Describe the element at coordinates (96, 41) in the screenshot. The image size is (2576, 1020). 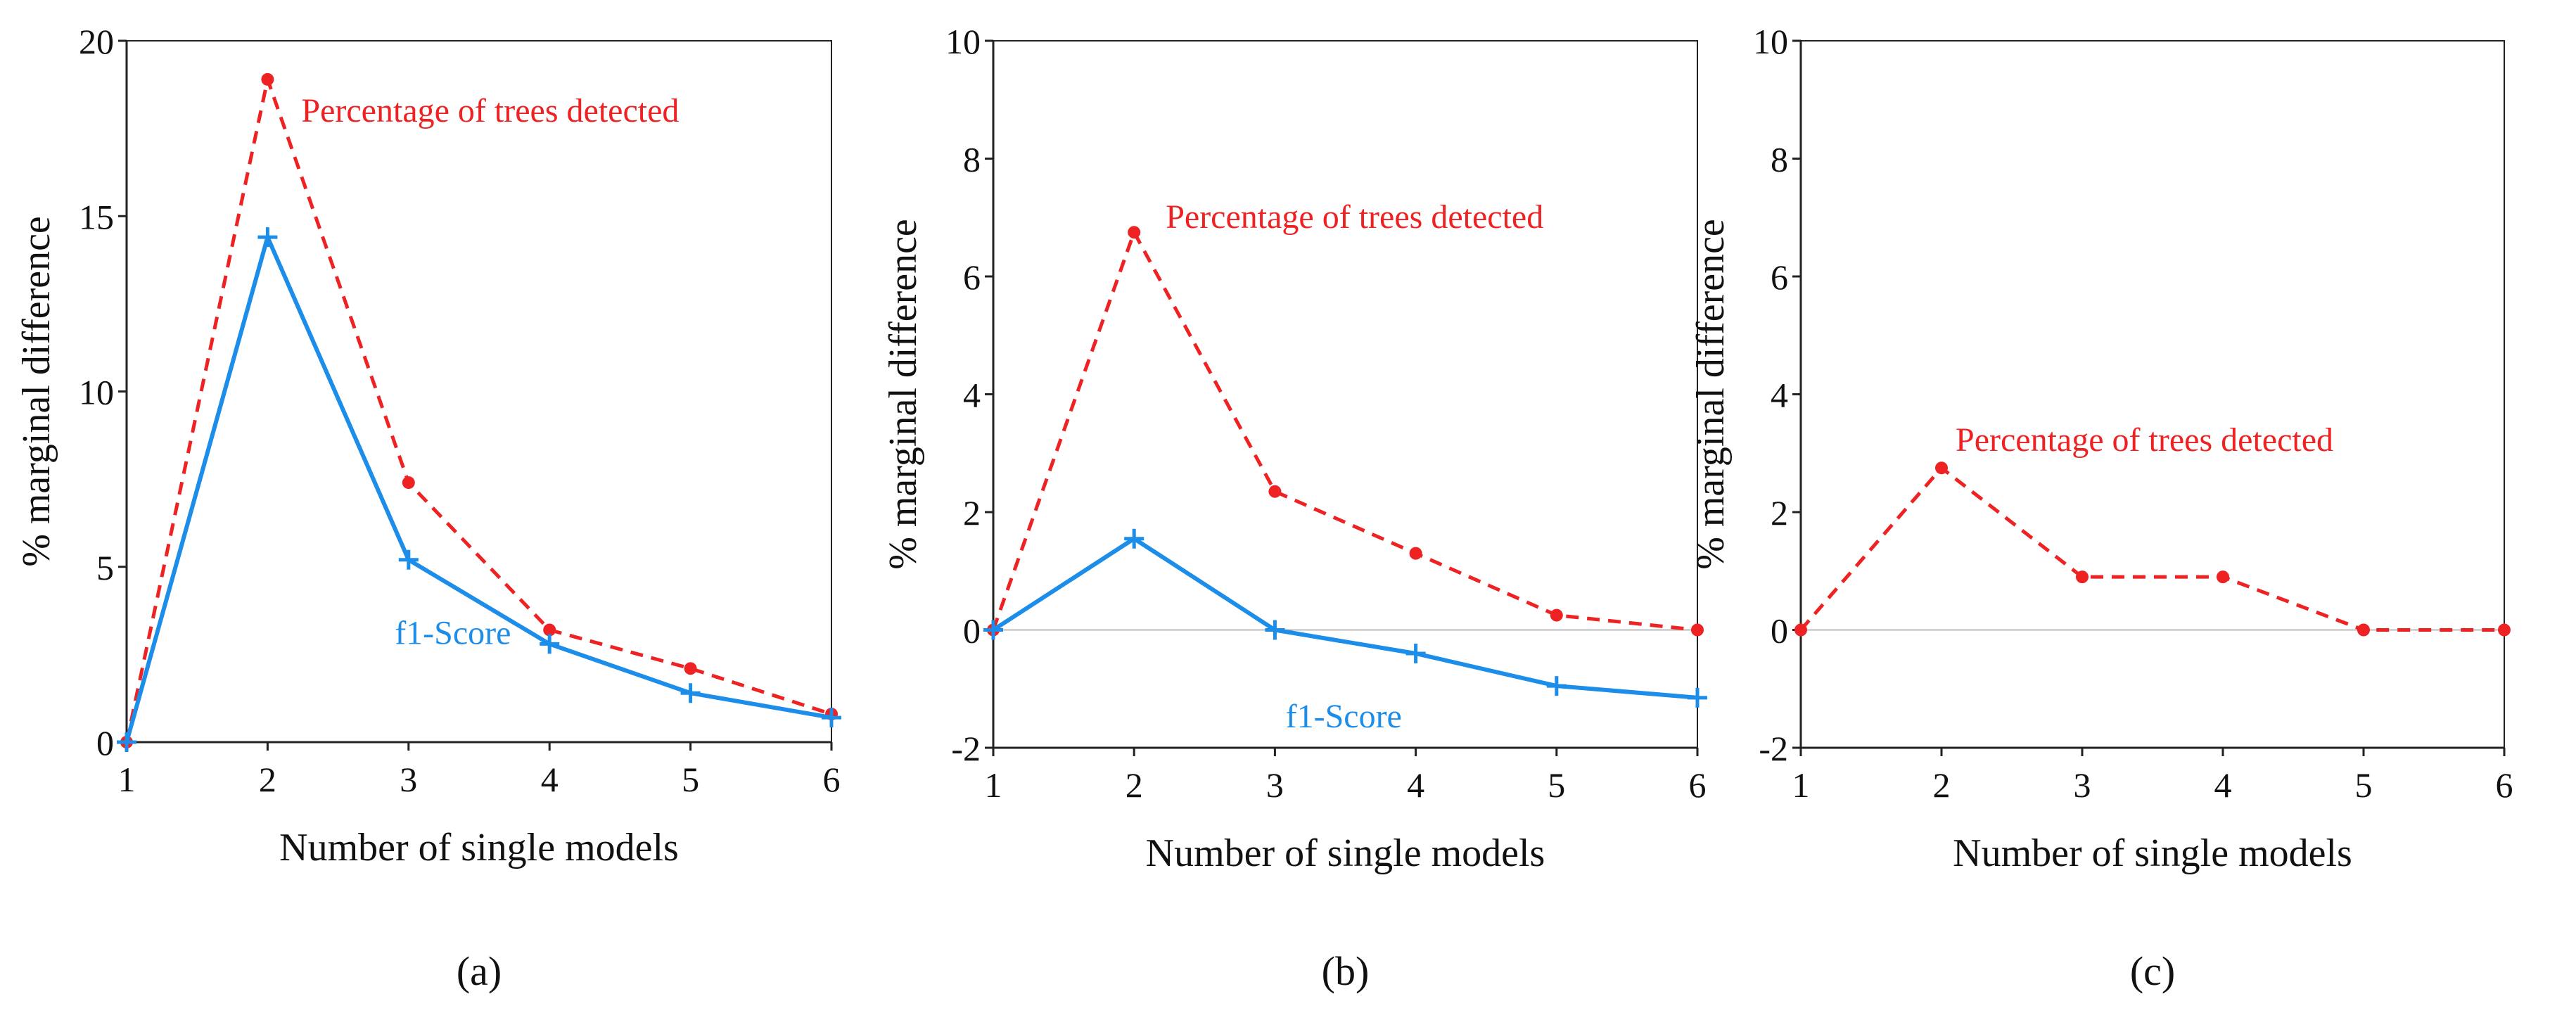
I see `y-tick-label: 20` at that location.